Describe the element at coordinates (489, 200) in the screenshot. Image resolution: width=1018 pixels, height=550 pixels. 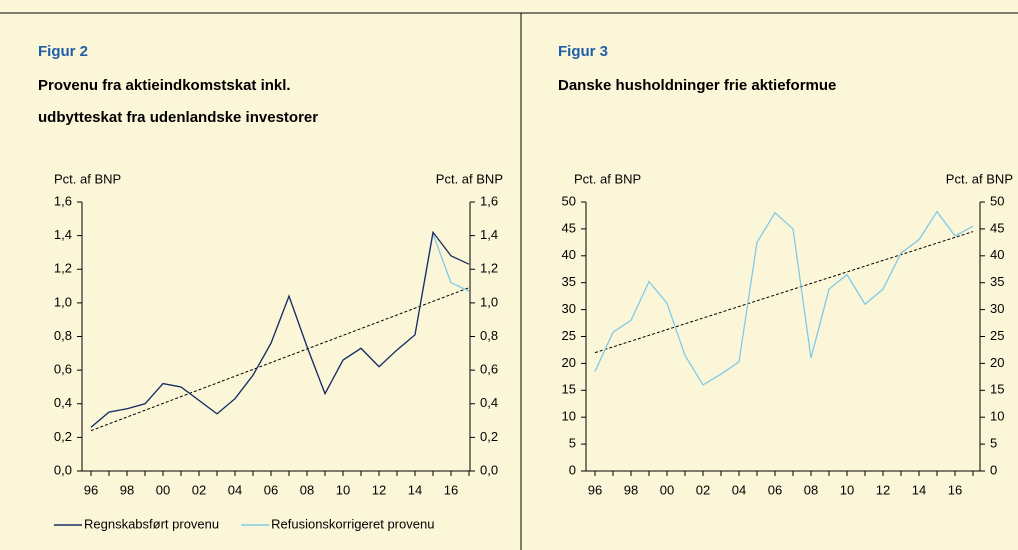
I see `y2-tick-label: 1,6` at that location.